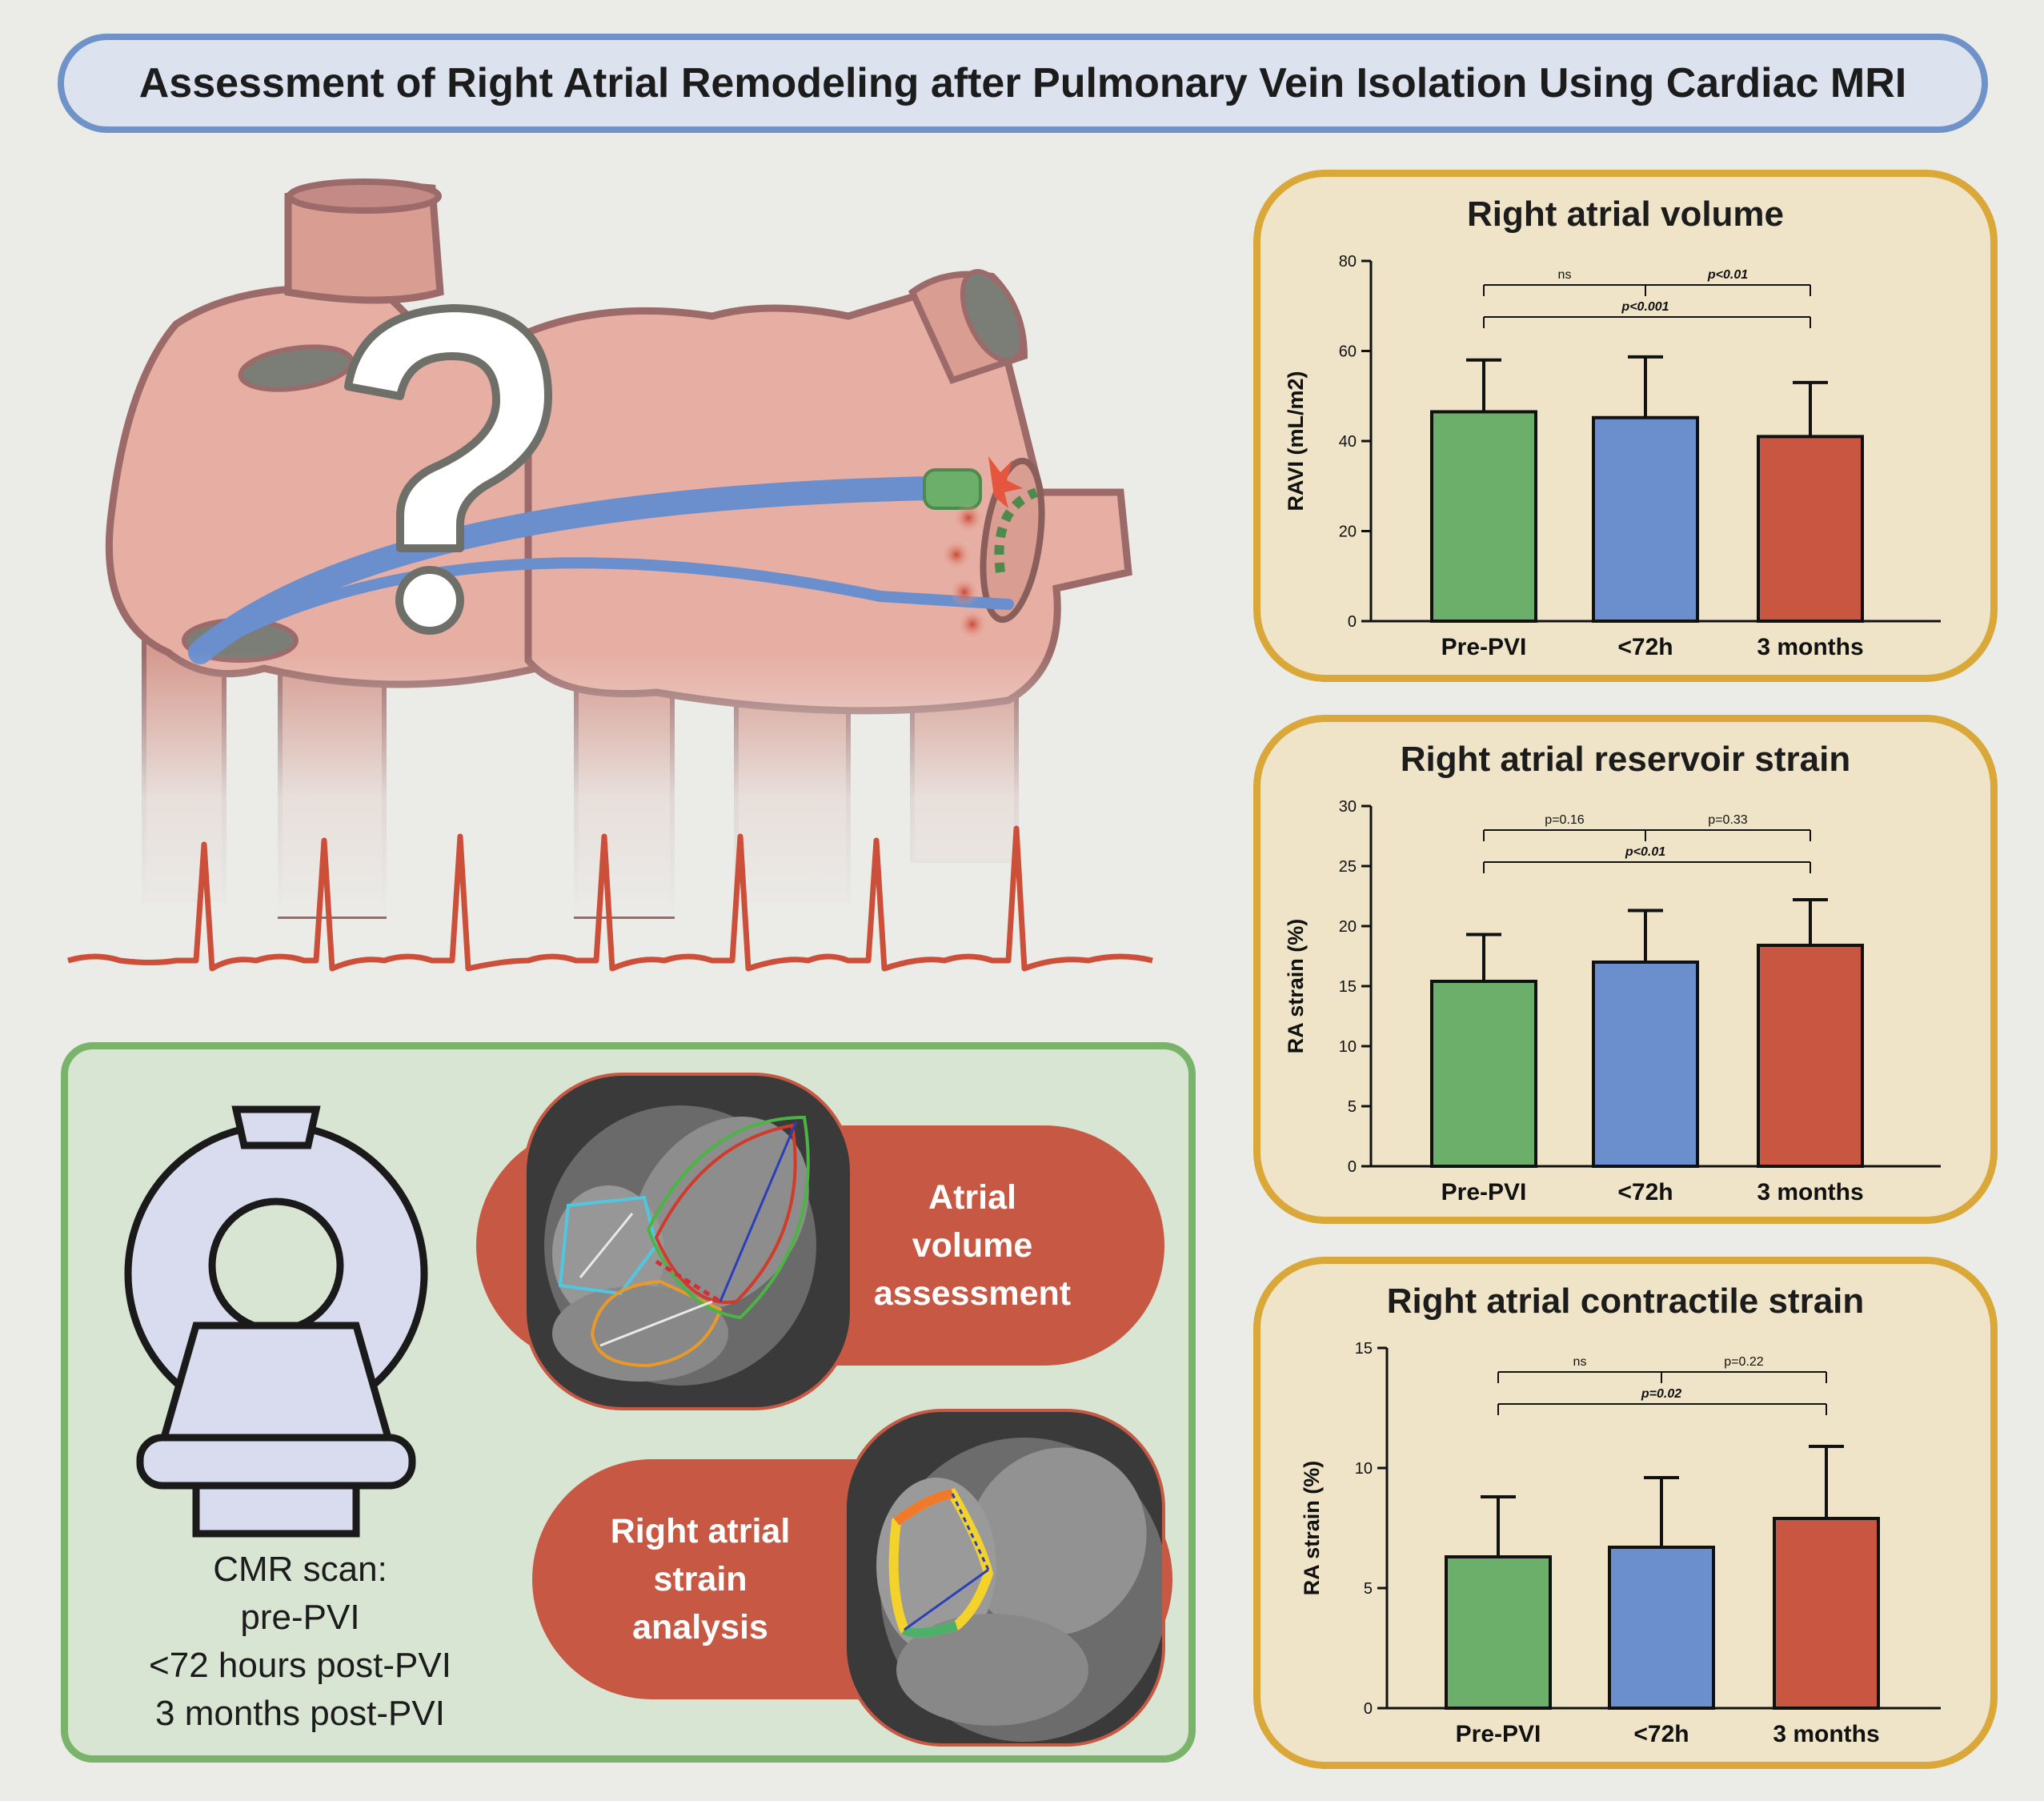  I want to click on catheter, so click(564, 570).